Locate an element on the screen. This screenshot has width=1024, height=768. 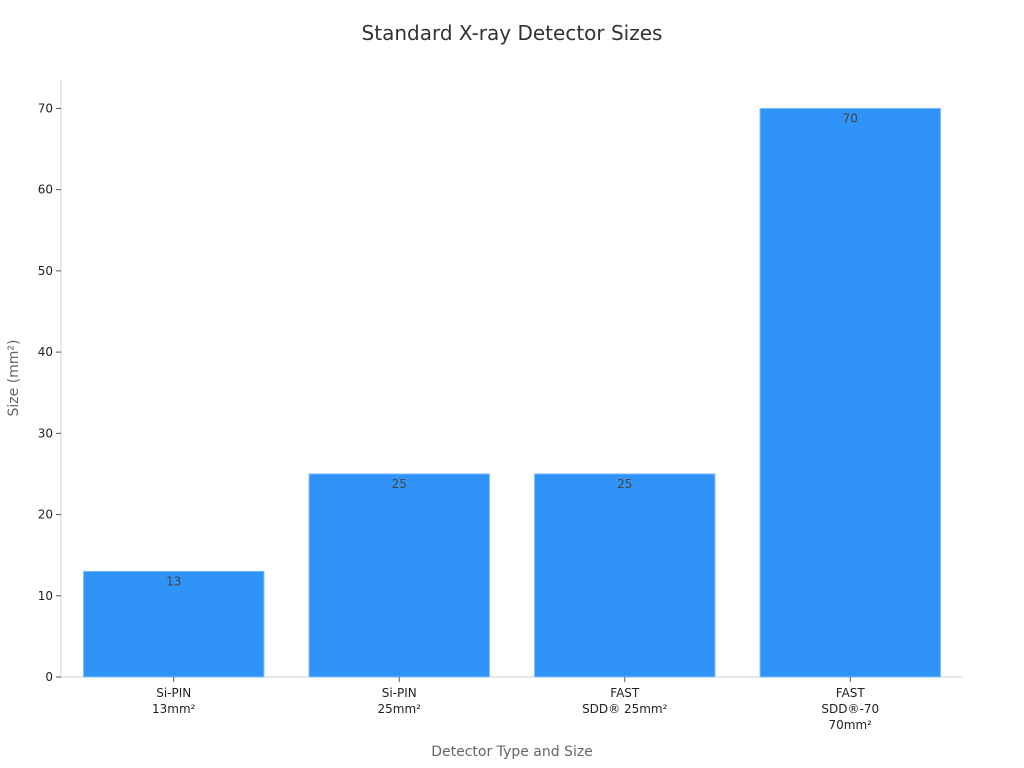
x-axis-title: Detector Type and Size is located at coordinates (512, 752).